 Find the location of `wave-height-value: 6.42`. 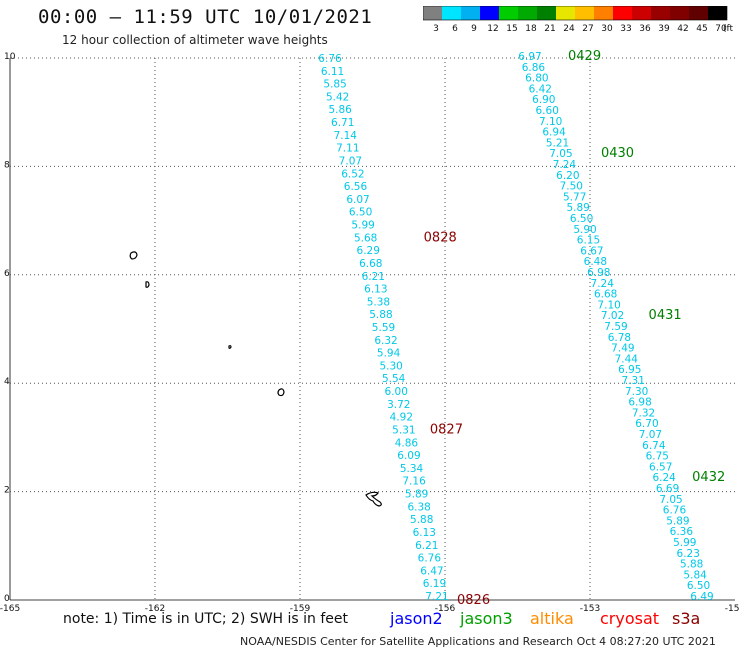

wave-height-value: 6.42 is located at coordinates (540, 89).